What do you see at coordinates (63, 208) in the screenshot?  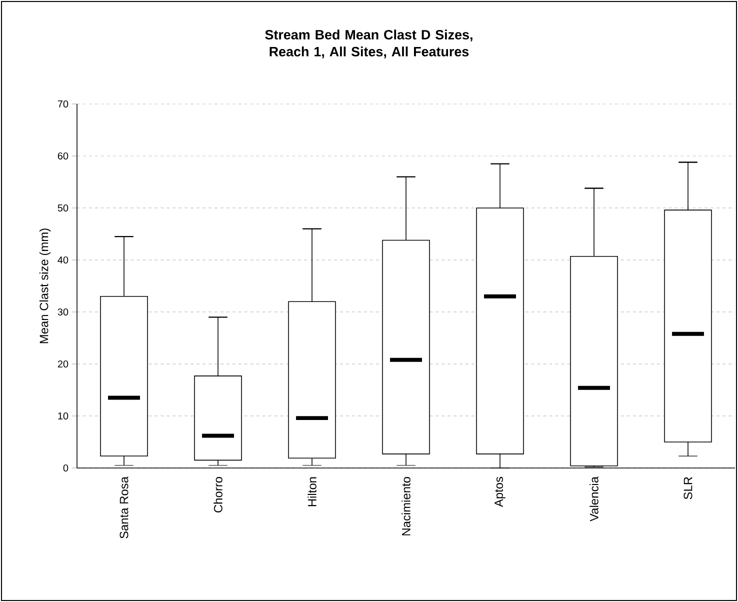 I see `y-tick-label: 50` at bounding box center [63, 208].